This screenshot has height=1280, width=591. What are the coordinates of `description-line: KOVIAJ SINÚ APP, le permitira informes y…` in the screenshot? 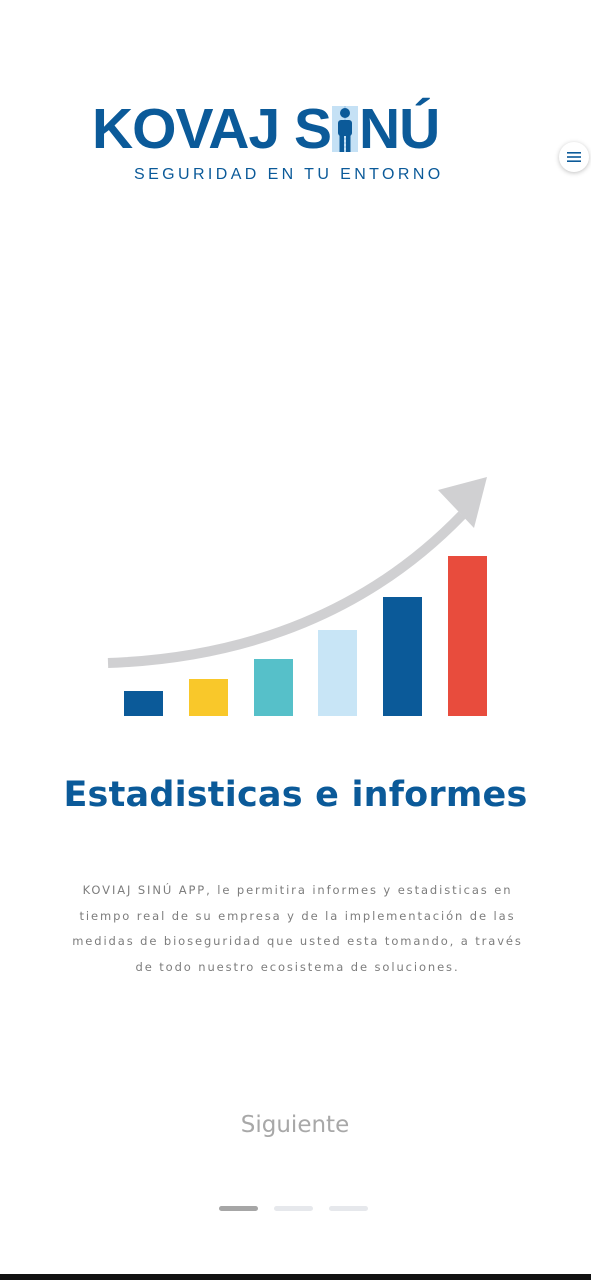 It's located at (297, 890).